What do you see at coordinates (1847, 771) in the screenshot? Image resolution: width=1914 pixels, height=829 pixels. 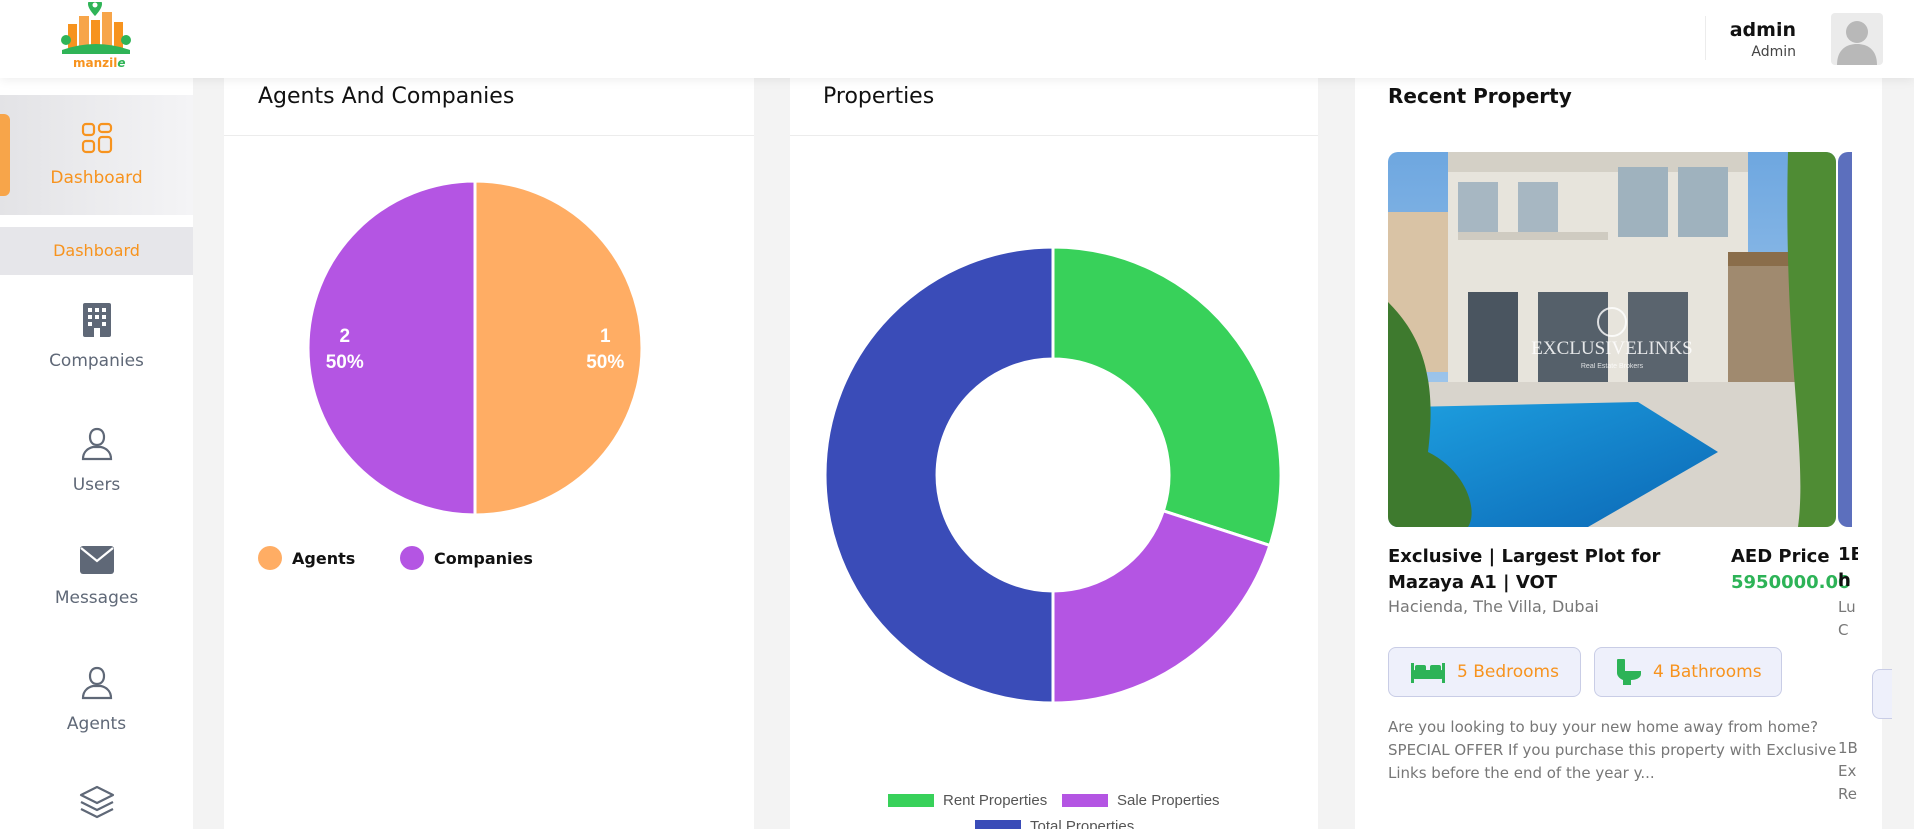 I see `next-property-desc-fragment: Ex` at bounding box center [1847, 771].